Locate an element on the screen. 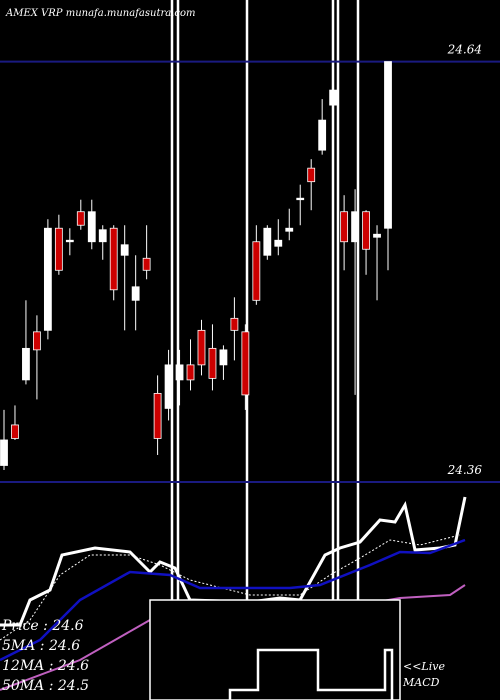  chart-title: AMEX VRP munafa.munafasutra.com is located at coordinates (100, 13).